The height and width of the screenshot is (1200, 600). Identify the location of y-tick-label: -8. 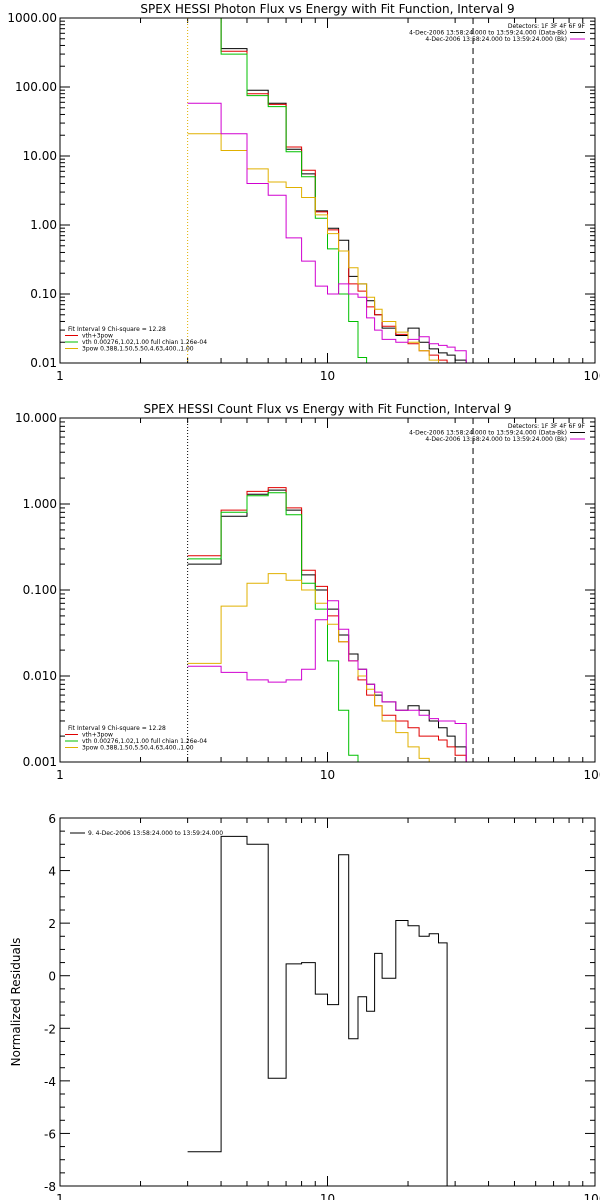
(50, 1187).